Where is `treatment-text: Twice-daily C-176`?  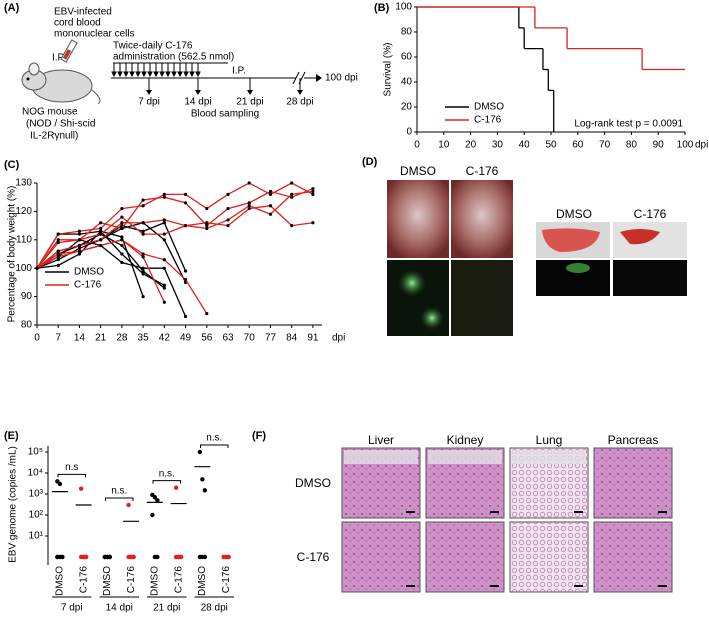 treatment-text: Twice-daily C-176 is located at coordinates (153, 46).